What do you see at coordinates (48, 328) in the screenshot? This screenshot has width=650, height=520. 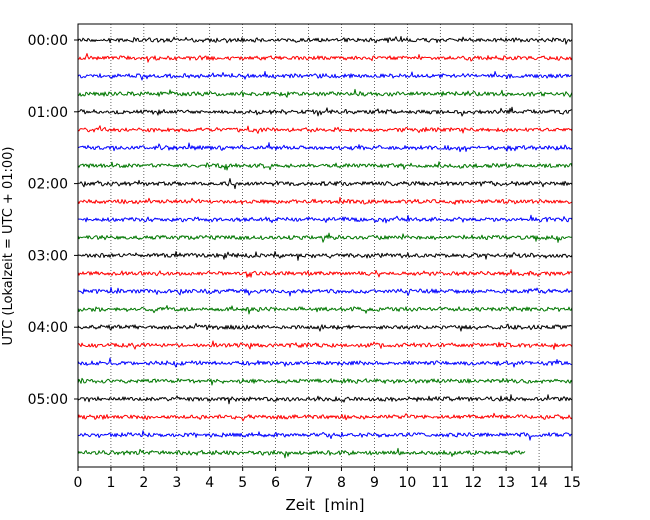 I see `y-tick-label: 04:00` at bounding box center [48, 328].